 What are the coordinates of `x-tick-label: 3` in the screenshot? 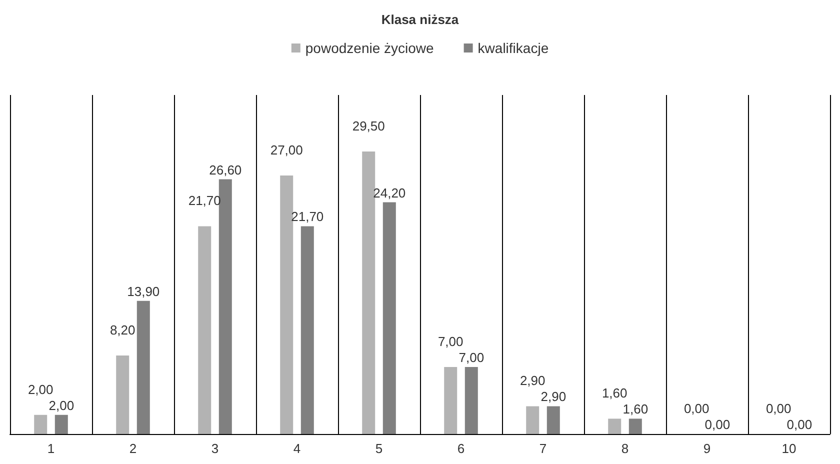 It's located at (215, 448).